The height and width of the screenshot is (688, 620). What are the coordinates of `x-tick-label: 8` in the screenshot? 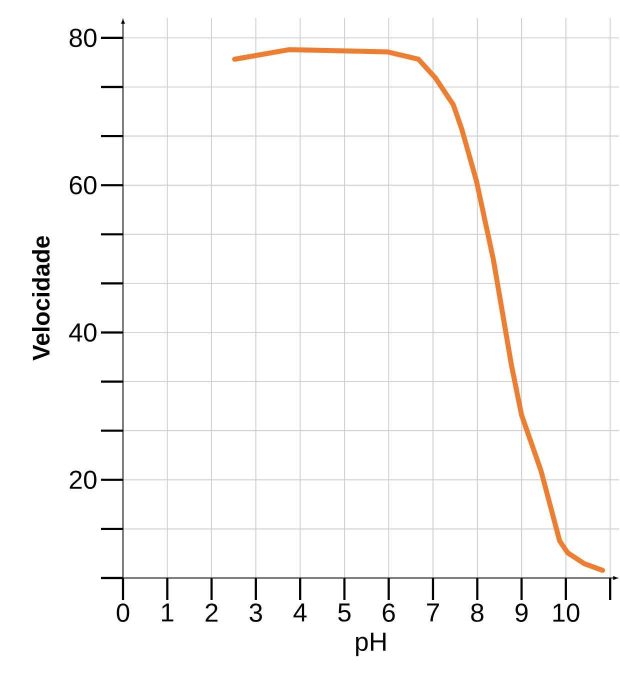 It's located at (477, 613).